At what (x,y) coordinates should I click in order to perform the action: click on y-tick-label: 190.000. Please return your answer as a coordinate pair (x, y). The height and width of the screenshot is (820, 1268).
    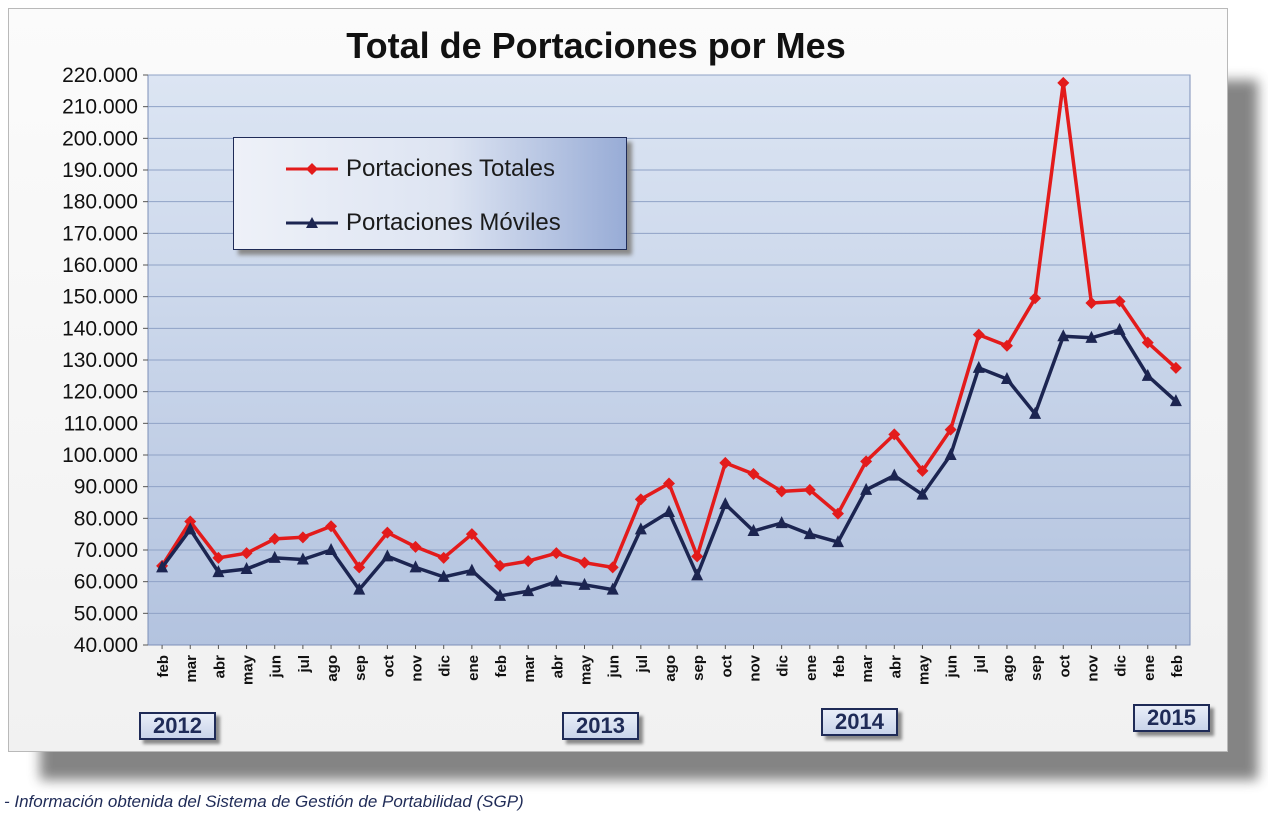
    Looking at the image, I should click on (100, 170).